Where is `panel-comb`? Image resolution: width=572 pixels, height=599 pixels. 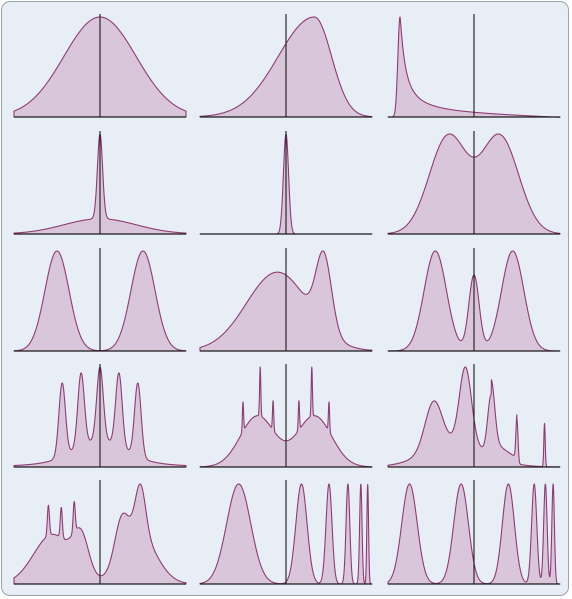 panel-comb is located at coordinates (100, 416).